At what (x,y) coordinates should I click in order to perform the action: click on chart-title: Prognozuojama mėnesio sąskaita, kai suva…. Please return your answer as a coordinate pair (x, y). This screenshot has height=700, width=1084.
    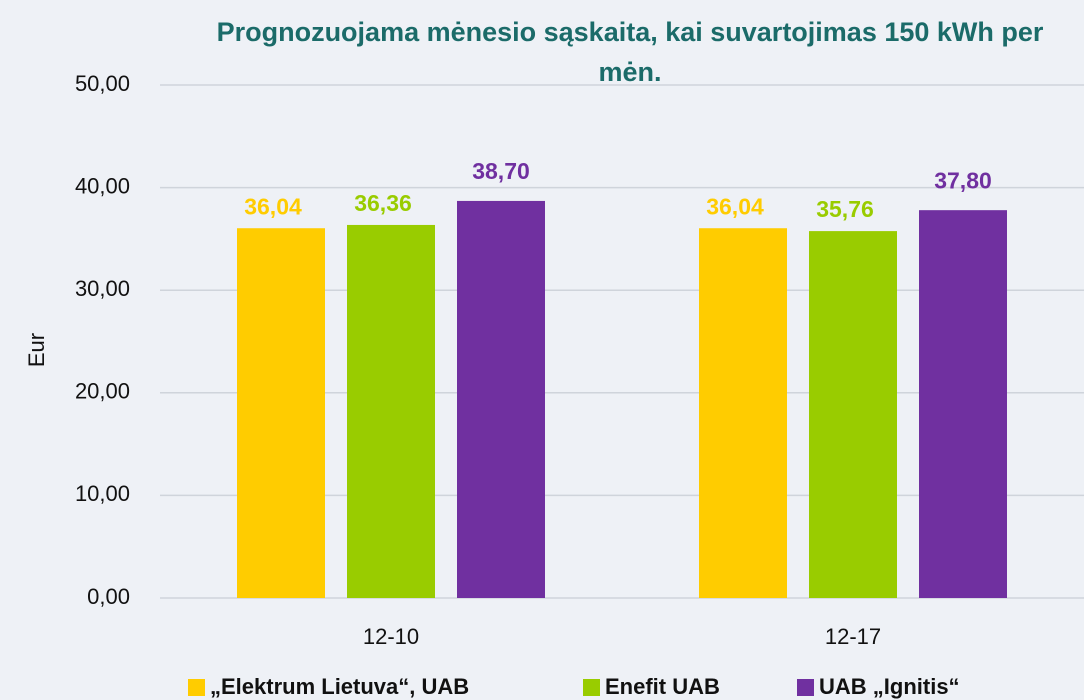
    Looking at the image, I should click on (630, 52).